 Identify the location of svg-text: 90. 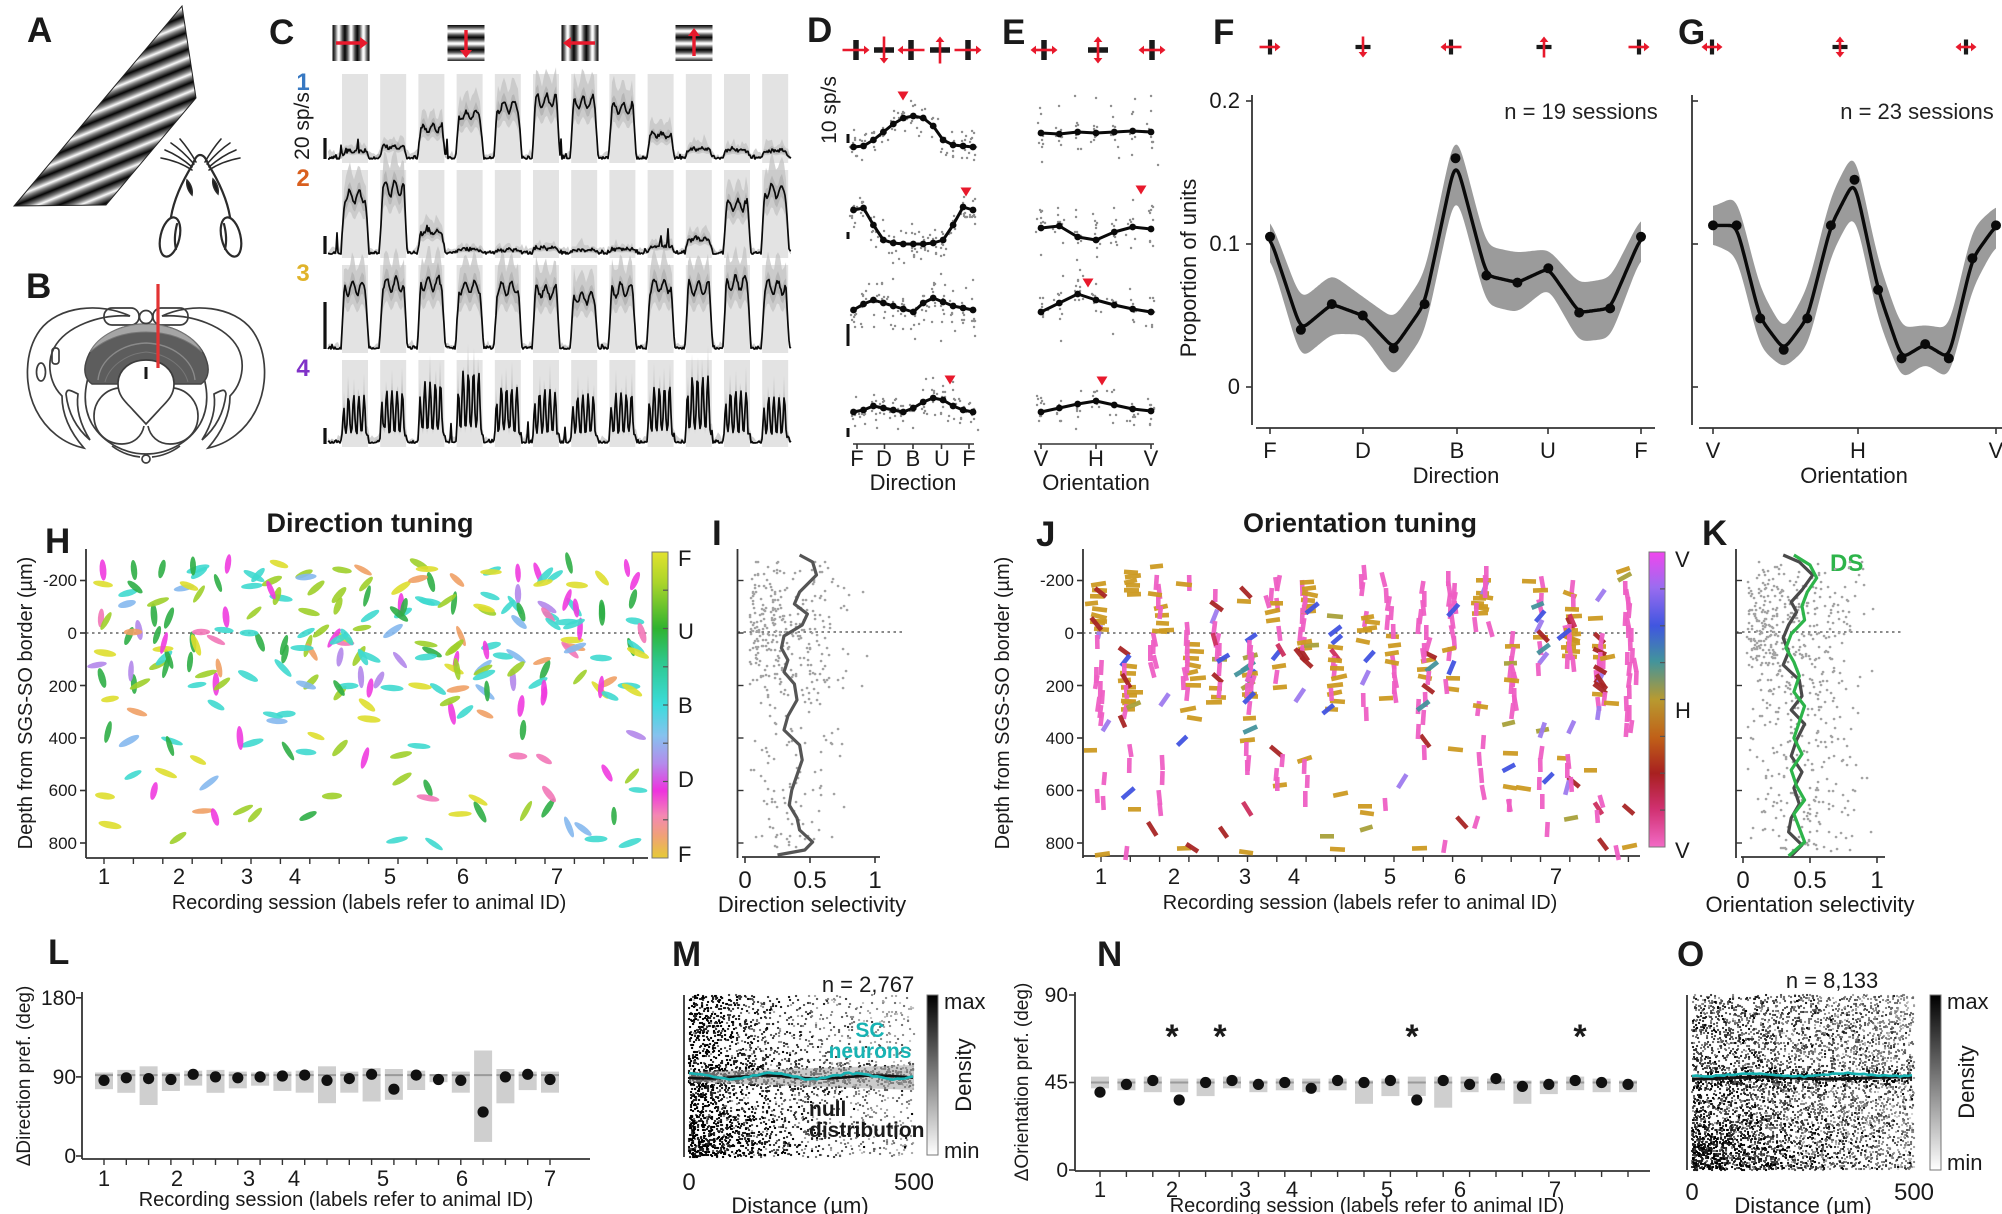
(64, 1077).